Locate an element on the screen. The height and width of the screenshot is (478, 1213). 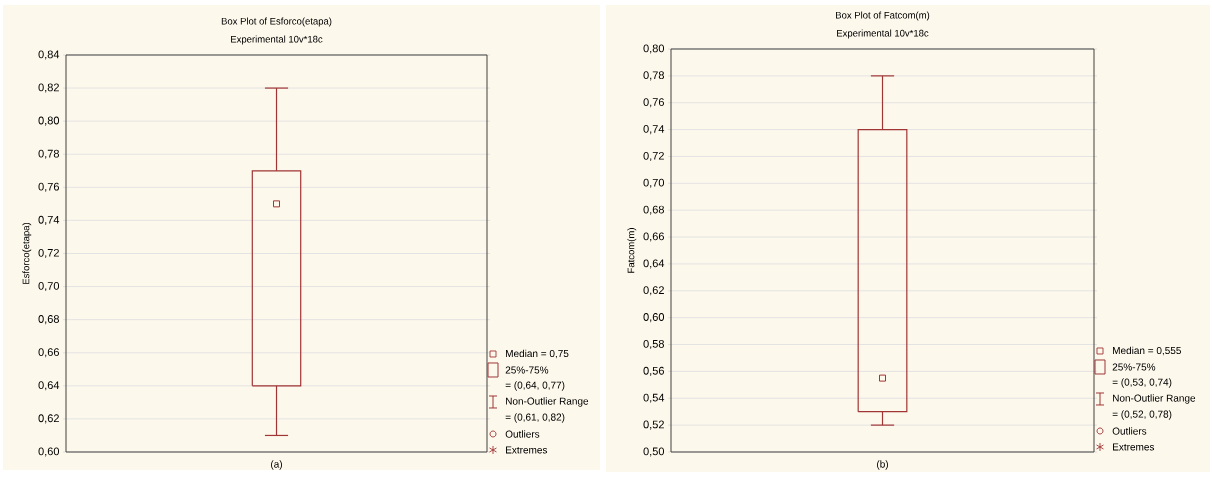
text: Median = 0,75 is located at coordinates (537, 354).